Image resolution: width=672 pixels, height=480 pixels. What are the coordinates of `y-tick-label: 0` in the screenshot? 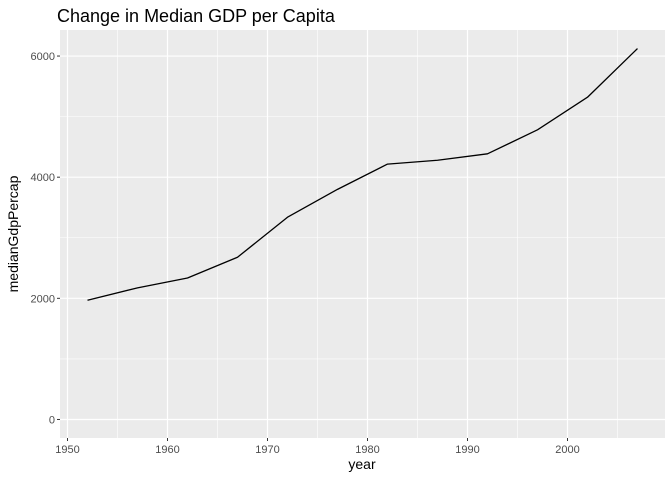 It's located at (52, 420).